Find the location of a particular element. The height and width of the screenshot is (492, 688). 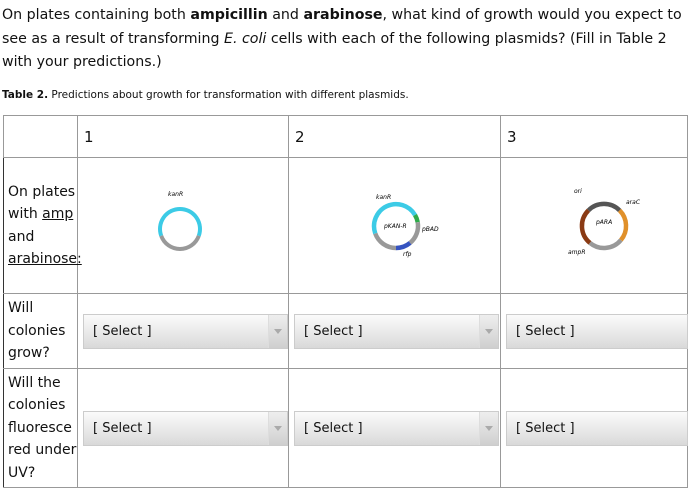

header: 1 is located at coordinates (183, 136).